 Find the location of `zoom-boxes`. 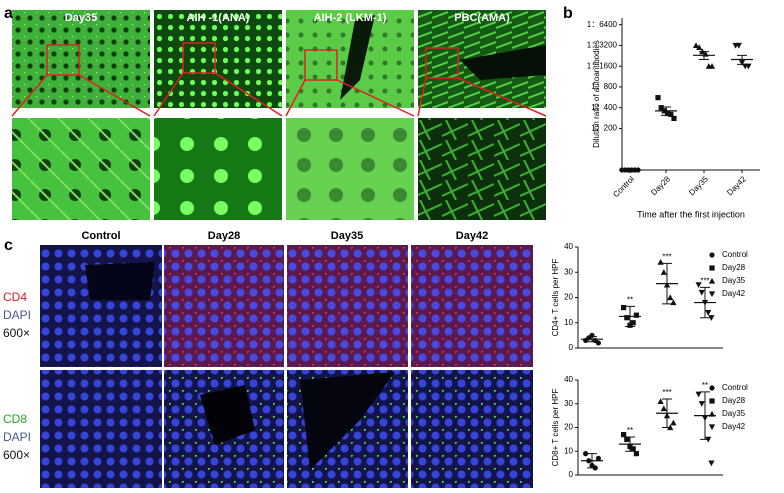

zoom-boxes is located at coordinates (279, 79).